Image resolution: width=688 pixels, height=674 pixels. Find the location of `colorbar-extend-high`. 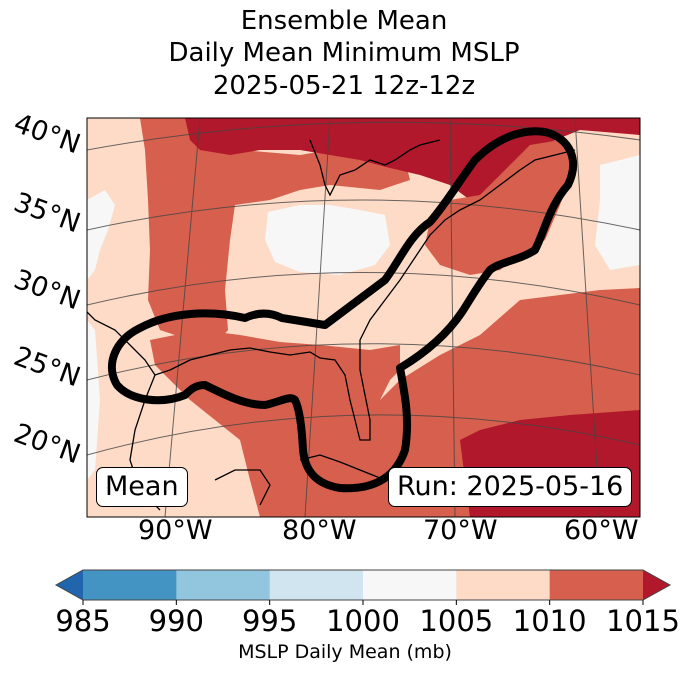

colorbar-extend-high is located at coordinates (656, 585).